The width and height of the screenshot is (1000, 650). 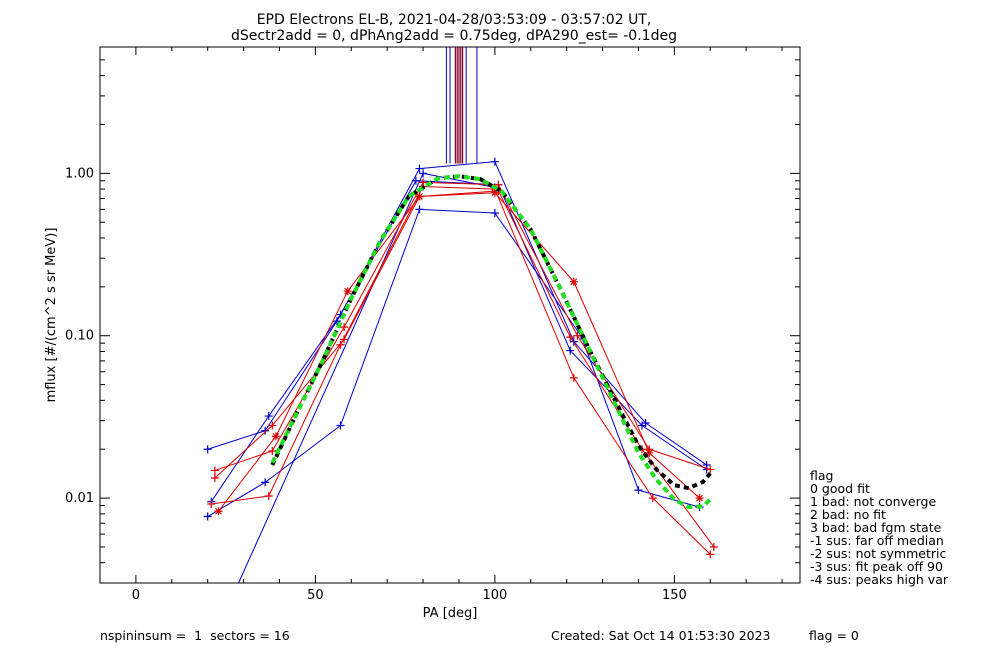 What do you see at coordinates (79, 173) in the screenshot?
I see `y-tick-label: 1.00` at bounding box center [79, 173].